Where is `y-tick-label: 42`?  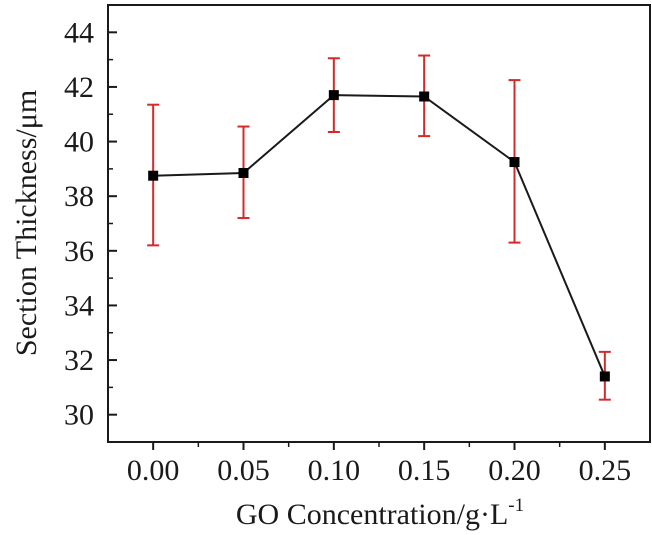 y-tick-label: 42 is located at coordinates (79, 87).